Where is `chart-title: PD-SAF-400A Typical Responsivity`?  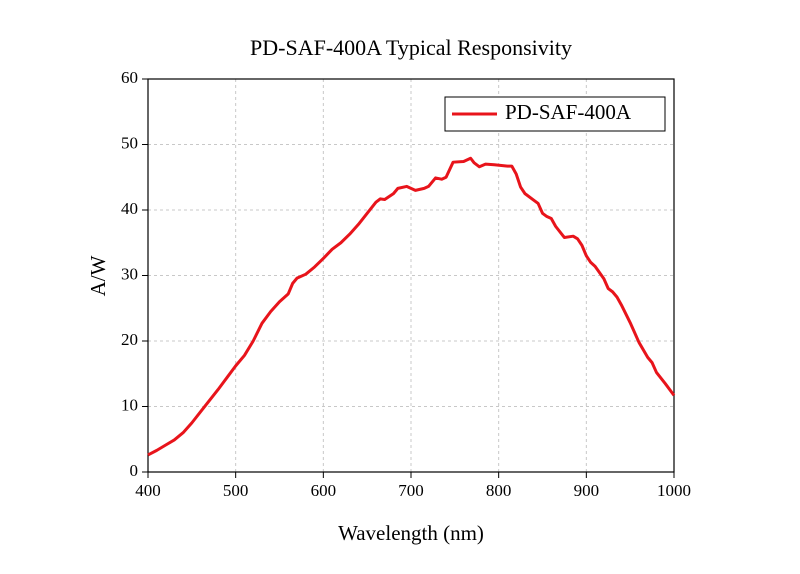
chart-title: PD-SAF-400A Typical Responsivity is located at coordinates (411, 47).